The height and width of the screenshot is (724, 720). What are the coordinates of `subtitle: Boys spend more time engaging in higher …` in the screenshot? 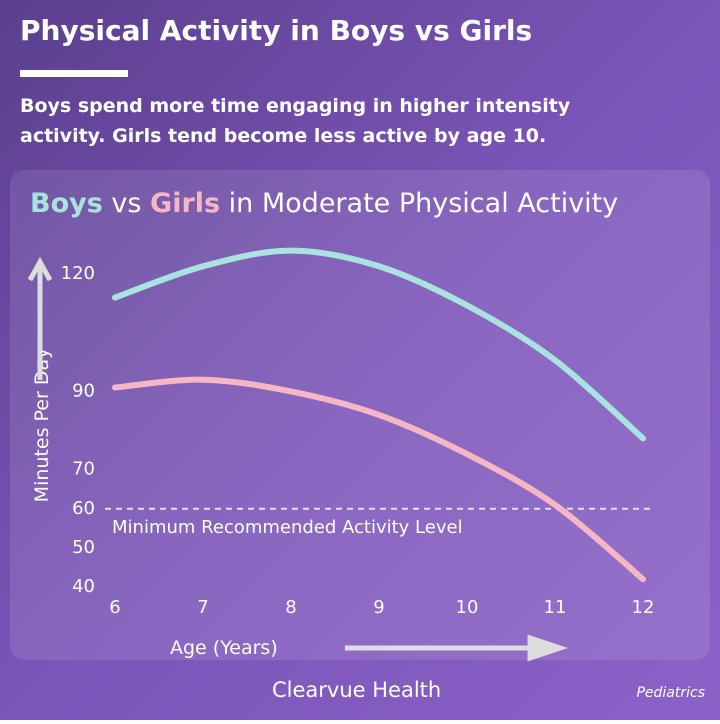 It's located at (295, 106).